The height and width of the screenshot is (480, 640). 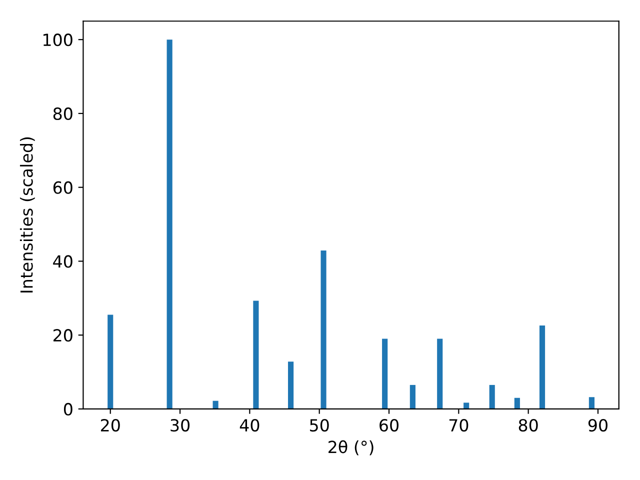 I want to click on y-tick-label: 100, so click(x=57, y=40).